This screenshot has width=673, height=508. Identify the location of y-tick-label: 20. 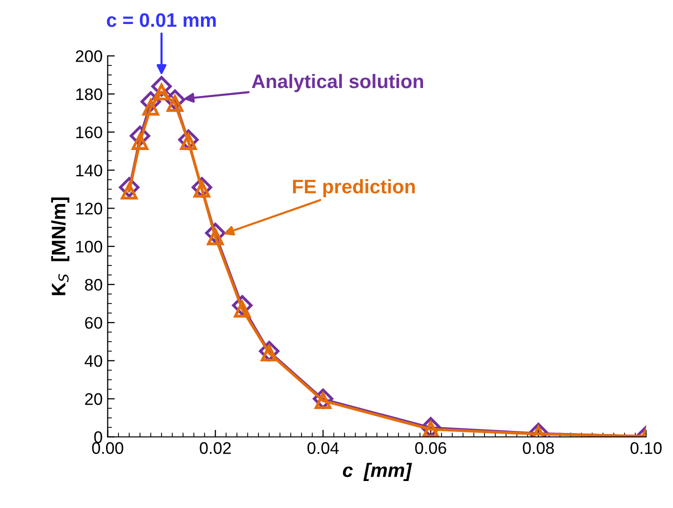
(93, 399).